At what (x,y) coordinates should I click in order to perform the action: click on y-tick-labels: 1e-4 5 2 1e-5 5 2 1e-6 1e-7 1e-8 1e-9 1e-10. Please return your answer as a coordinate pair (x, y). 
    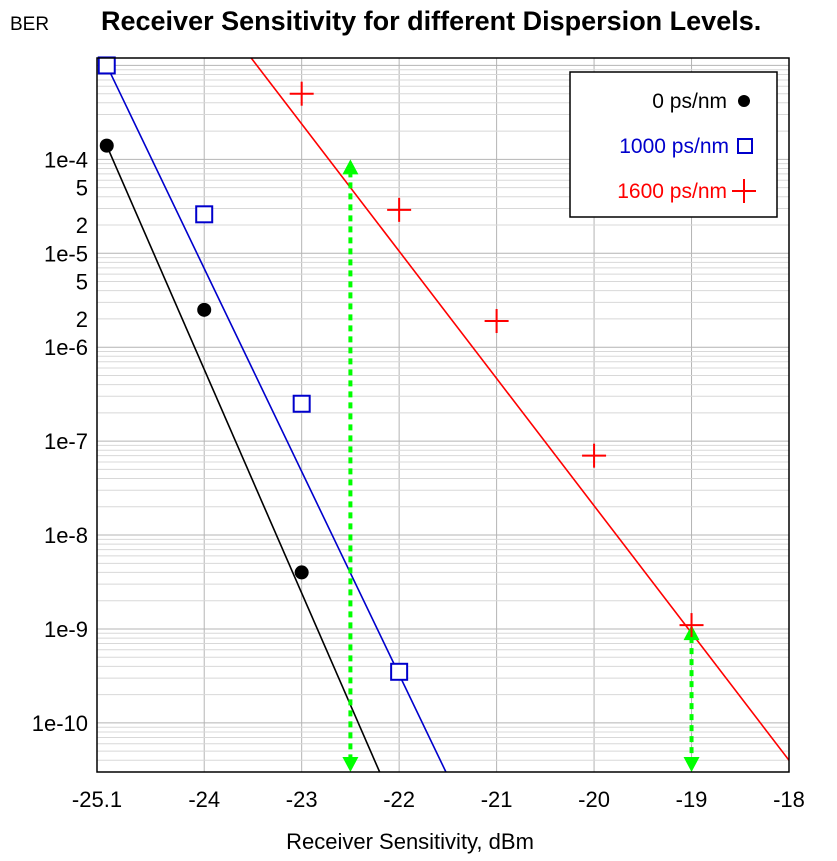
    Looking at the image, I should click on (60, 441).